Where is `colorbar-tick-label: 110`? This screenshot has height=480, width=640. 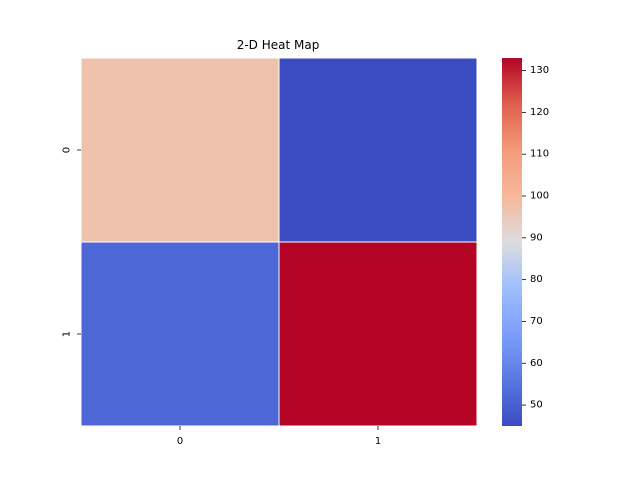
colorbar-tick-label: 110 is located at coordinates (539, 154).